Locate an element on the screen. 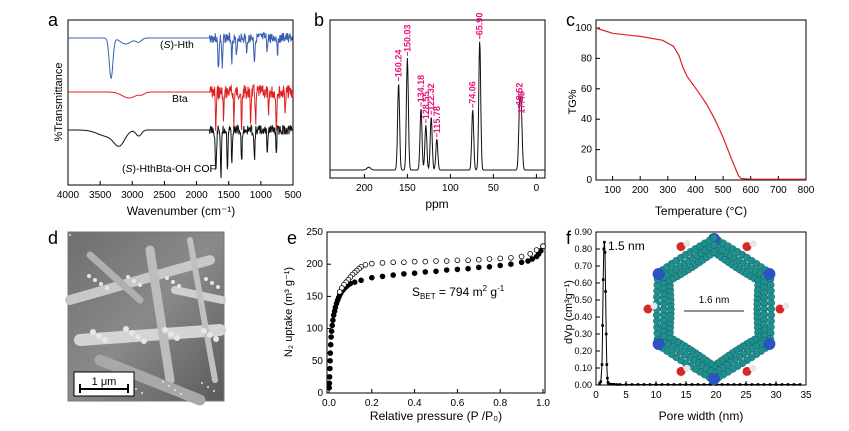 The width and height of the screenshot is (849, 431). panel-e-frame is located at coordinates (436, 312).